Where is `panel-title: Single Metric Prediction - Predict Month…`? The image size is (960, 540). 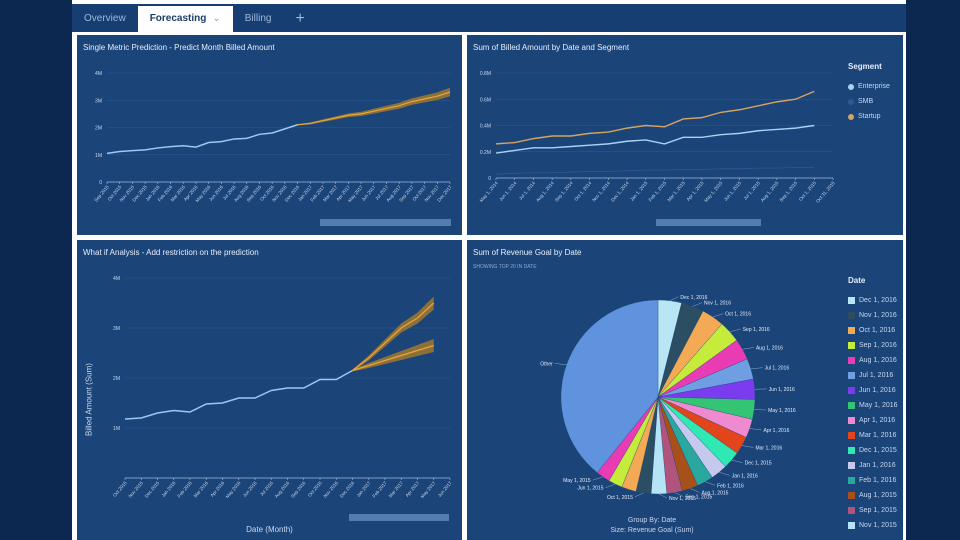
panel-title: Single Metric Prediction - Predict Month… is located at coordinates (179, 47).